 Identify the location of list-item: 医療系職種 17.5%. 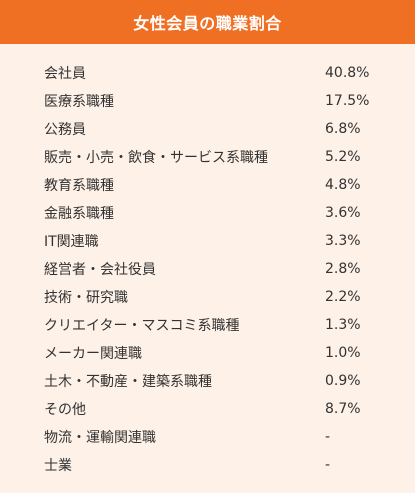
(207, 101).